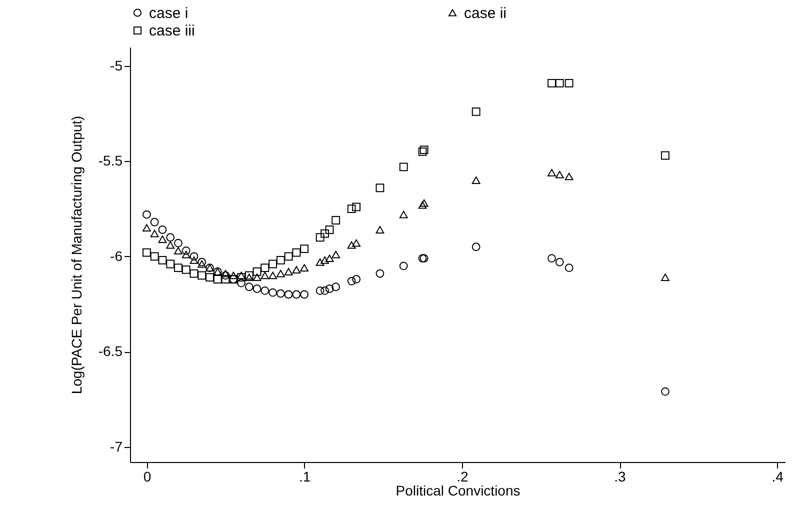  Describe the element at coordinates (485, 13) in the screenshot. I see `legend-label: case ii` at that location.